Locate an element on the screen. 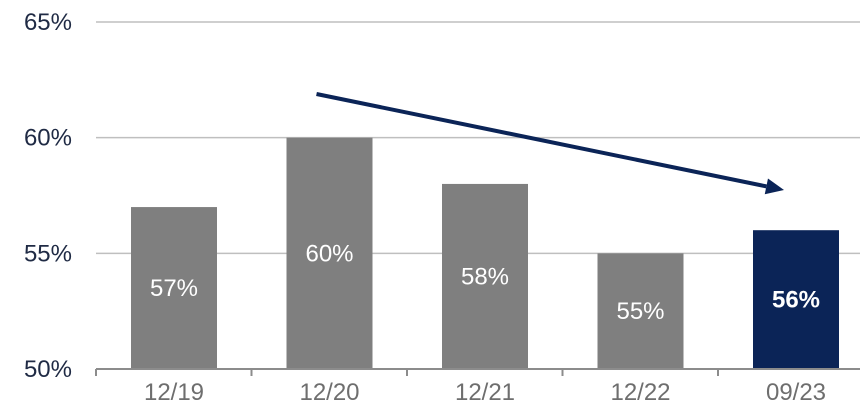 This screenshot has width=867, height=408. data-label: 58% is located at coordinates (485, 276).